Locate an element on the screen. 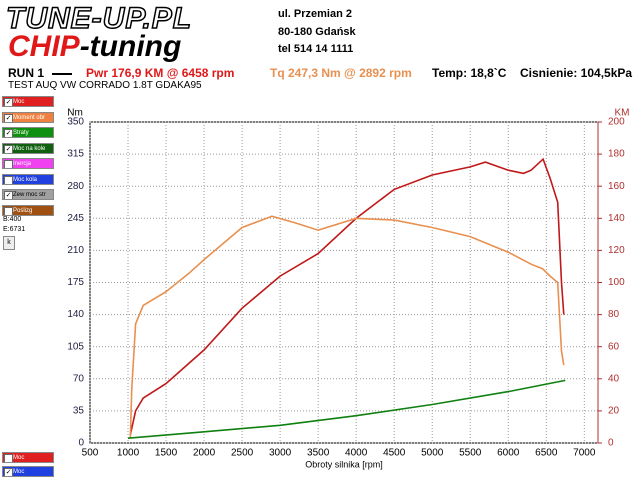  run-line is located at coordinates (62, 74).